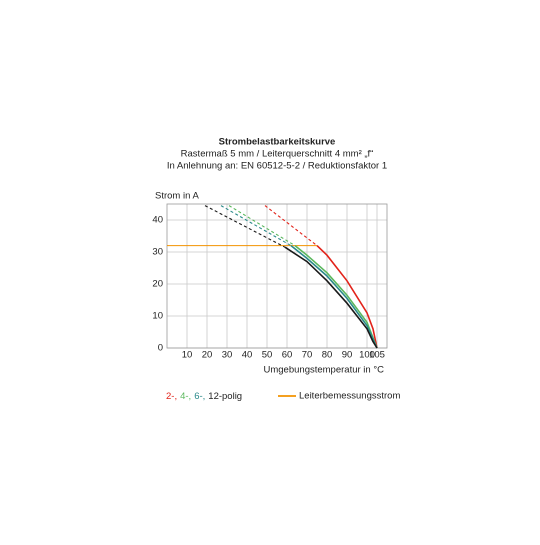 Image resolution: width=540 pixels, height=545 pixels. What do you see at coordinates (199, 396) in the screenshot?
I see `legend-entry: 6-,` at bounding box center [199, 396].